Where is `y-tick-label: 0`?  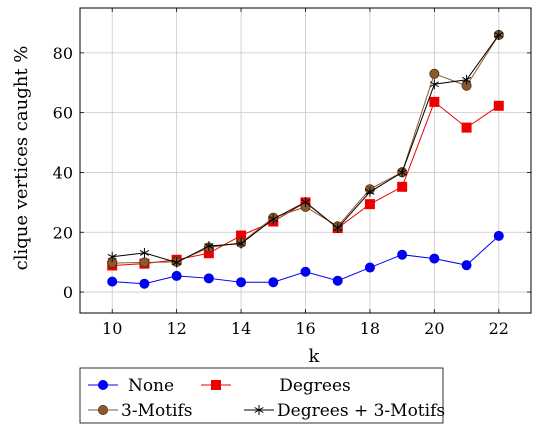
y-tick-label: 0 is located at coordinates (68, 292).